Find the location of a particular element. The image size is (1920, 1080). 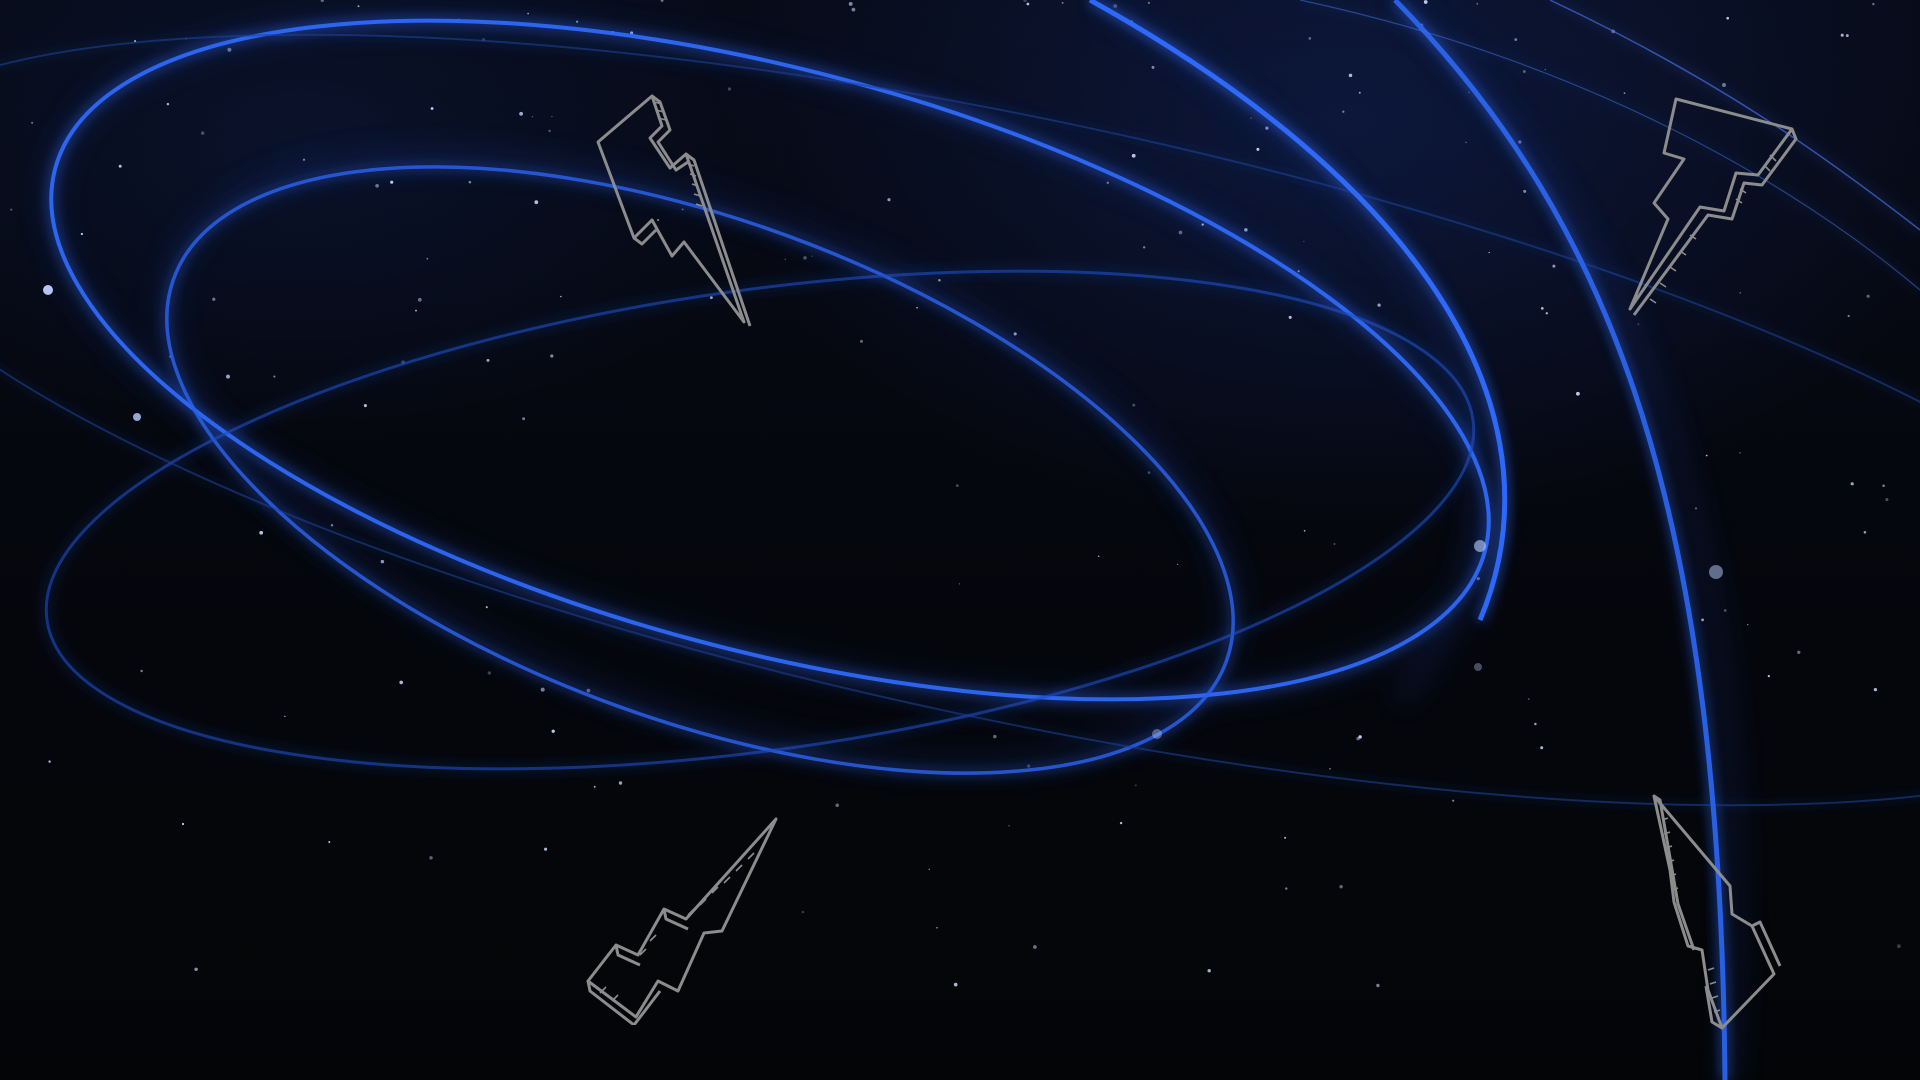

orbit-arc-thin is located at coordinates (1734, 115).